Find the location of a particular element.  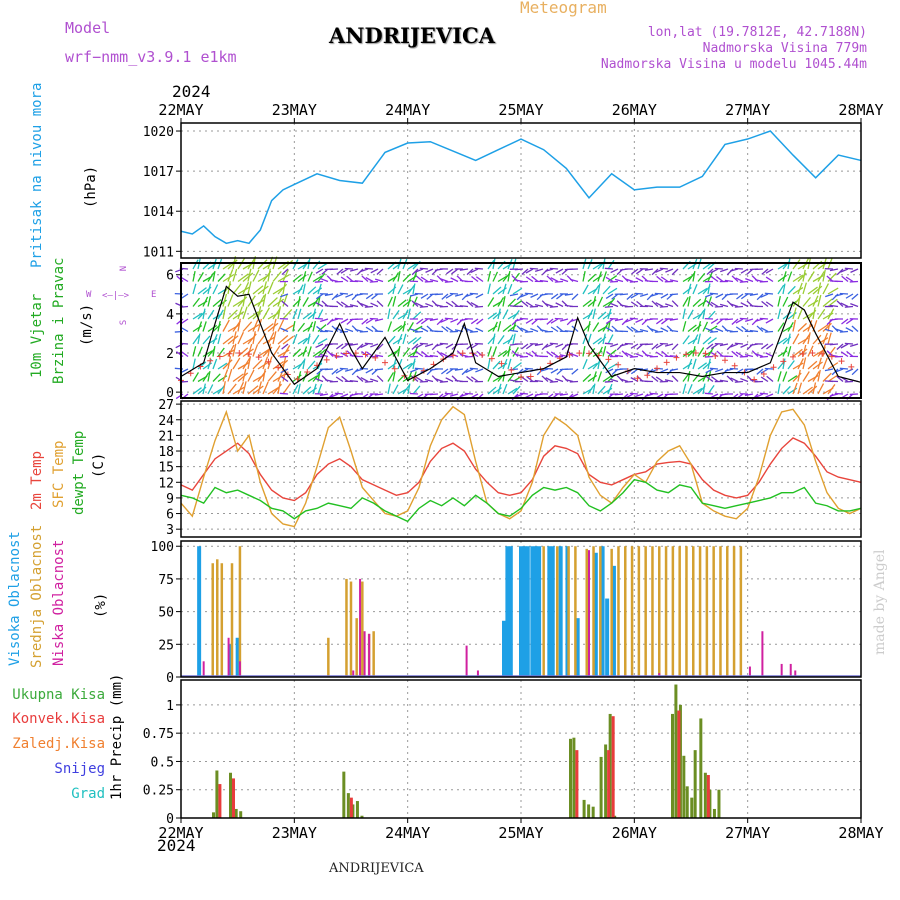

wind-panel-frame is located at coordinates (521, 330).